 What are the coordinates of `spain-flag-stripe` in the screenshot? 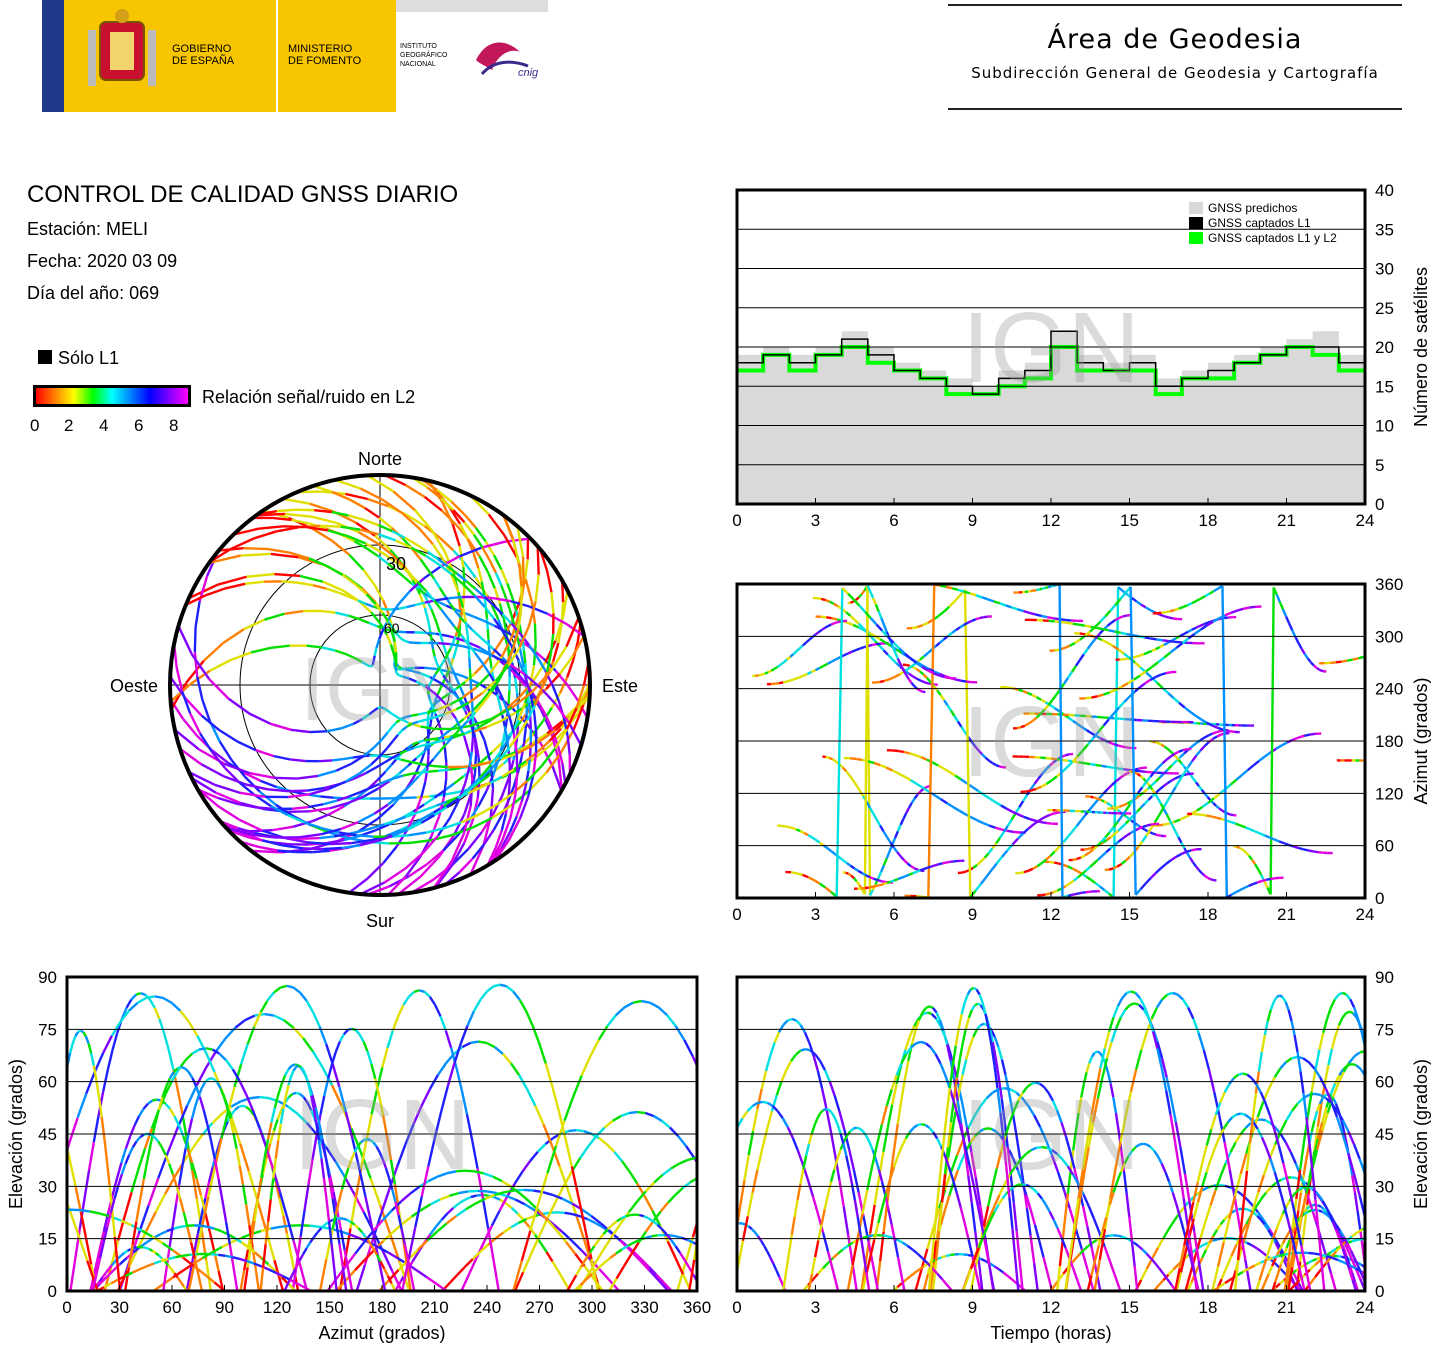 It's located at (53, 56).